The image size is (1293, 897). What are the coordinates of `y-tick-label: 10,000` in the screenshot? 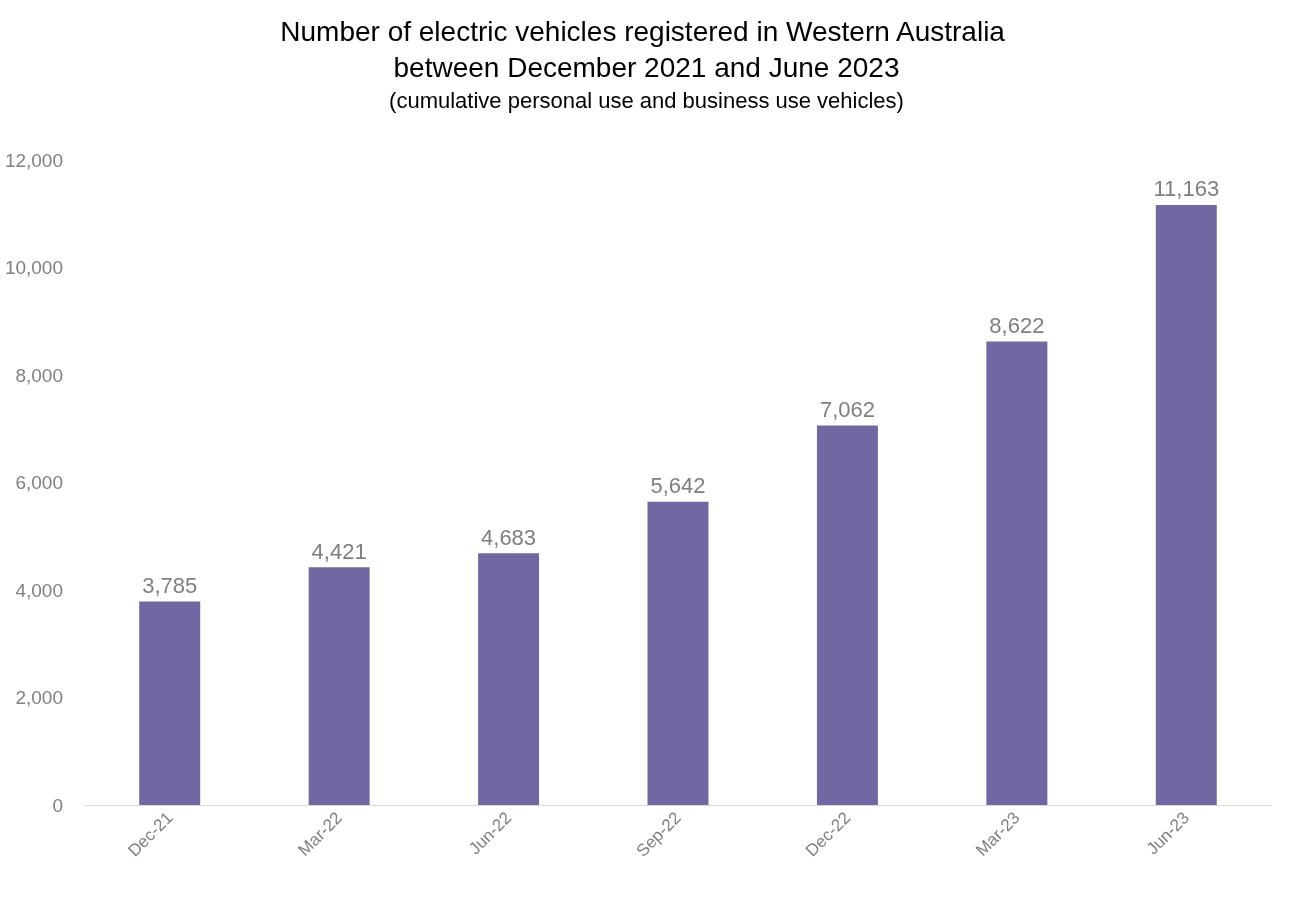 It's located at (33, 267).